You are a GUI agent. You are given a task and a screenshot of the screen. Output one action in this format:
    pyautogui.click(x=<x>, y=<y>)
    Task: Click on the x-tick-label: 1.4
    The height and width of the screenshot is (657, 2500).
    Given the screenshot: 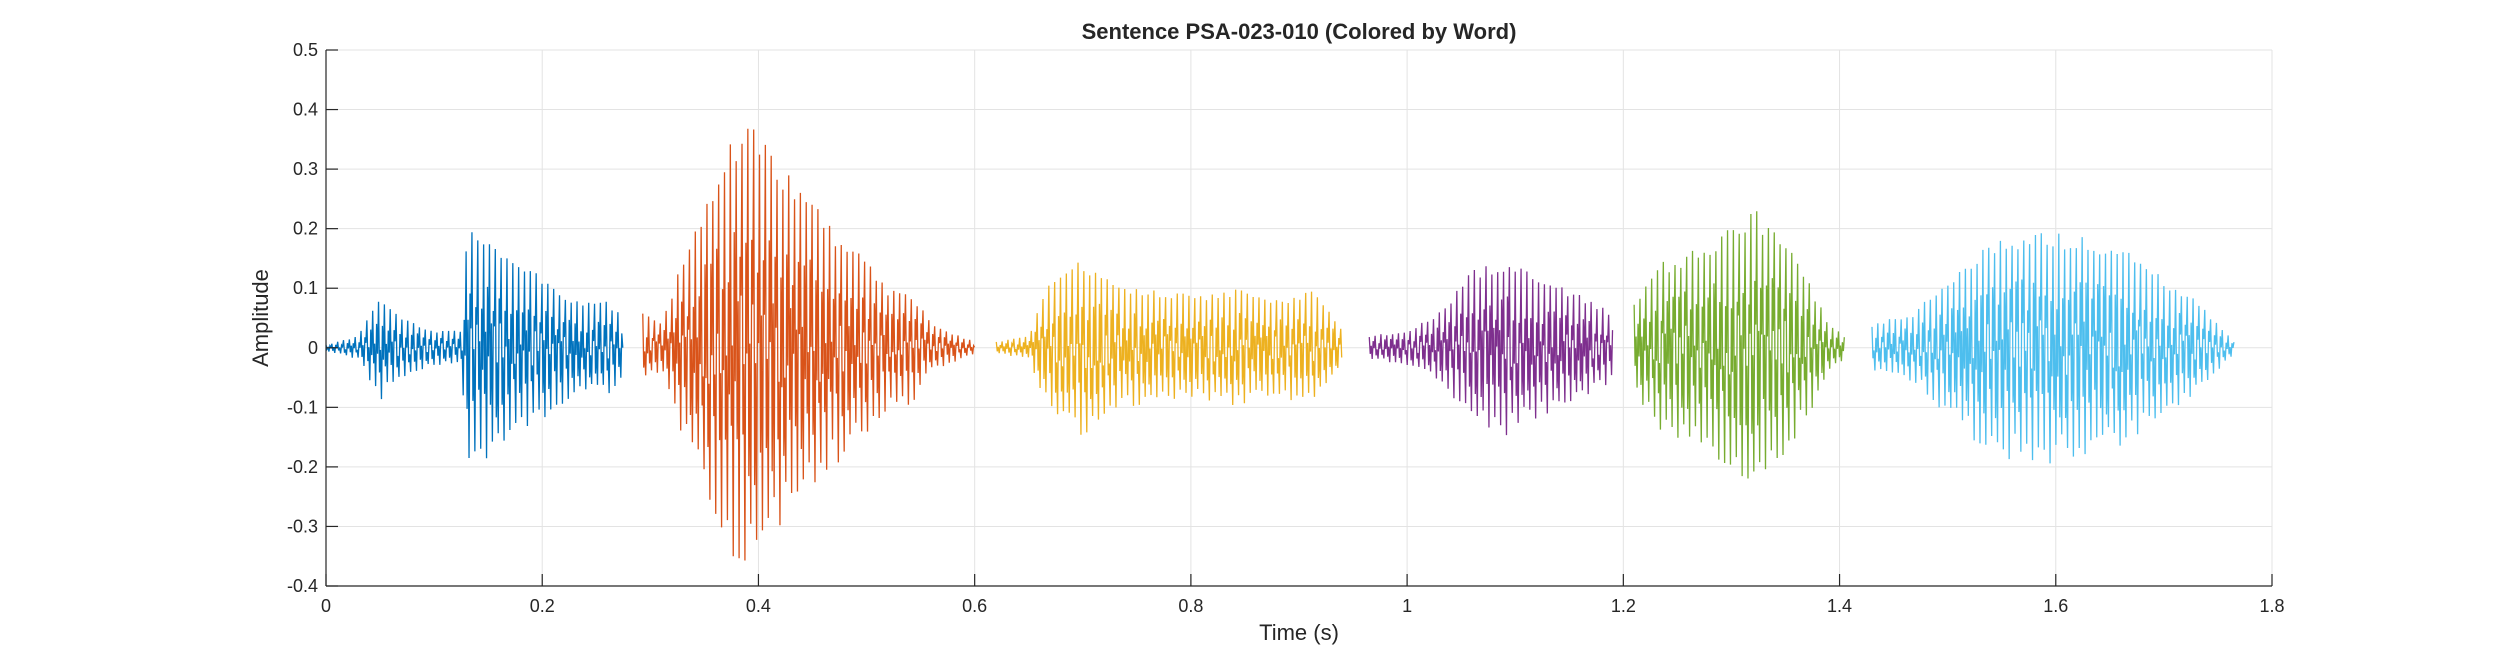 What is the action you would take?
    pyautogui.click(x=1839, y=606)
    